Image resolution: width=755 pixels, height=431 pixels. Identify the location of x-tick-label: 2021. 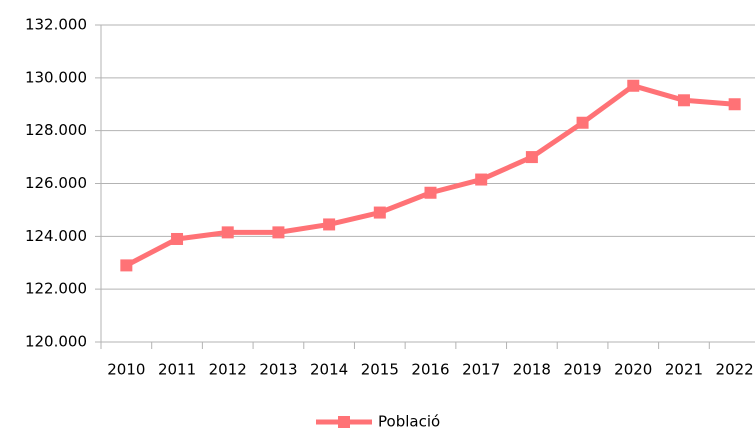
(684, 370).